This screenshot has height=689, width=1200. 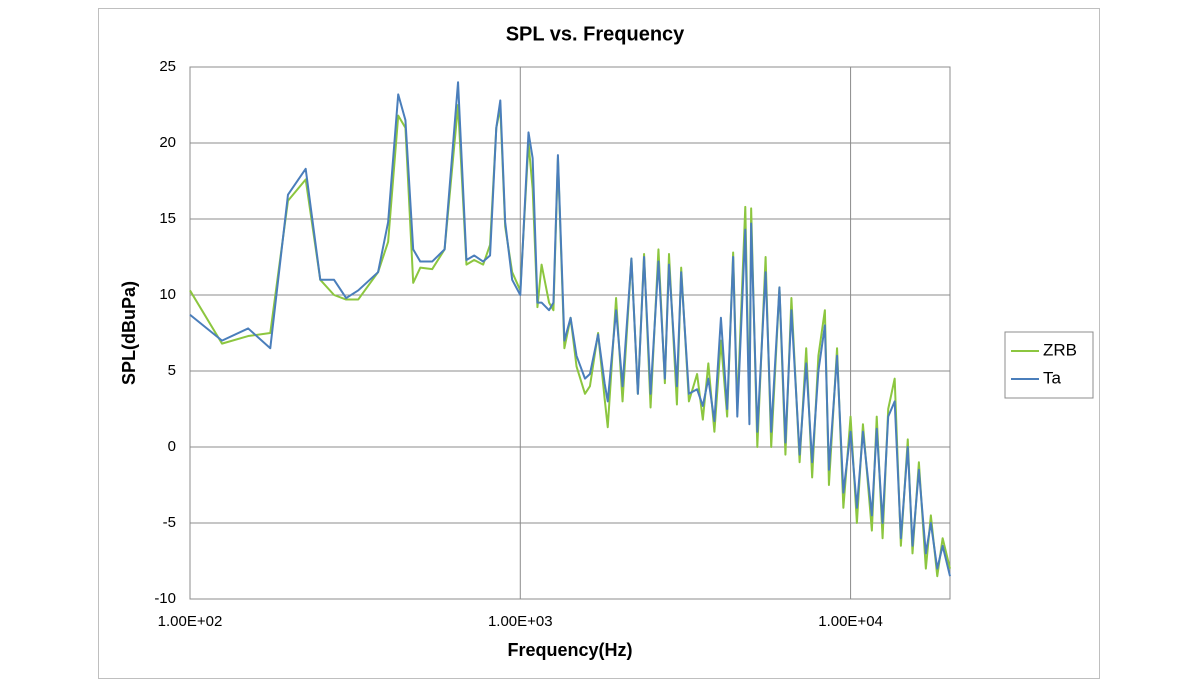 What do you see at coordinates (1060, 349) in the screenshot?
I see `legend-label: ZRB` at bounding box center [1060, 349].